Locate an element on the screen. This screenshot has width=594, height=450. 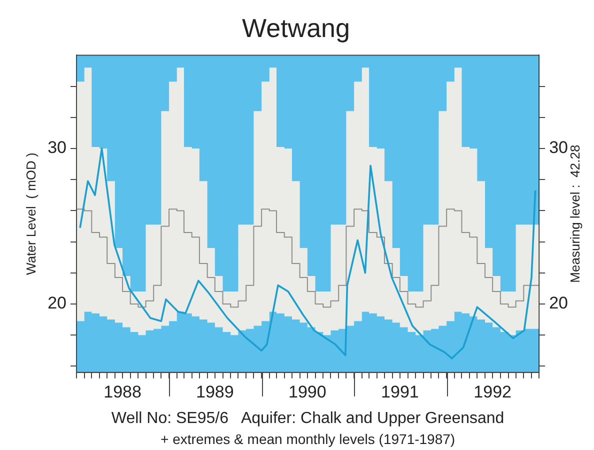
chart-title: Wetwang is located at coordinates (296, 27).